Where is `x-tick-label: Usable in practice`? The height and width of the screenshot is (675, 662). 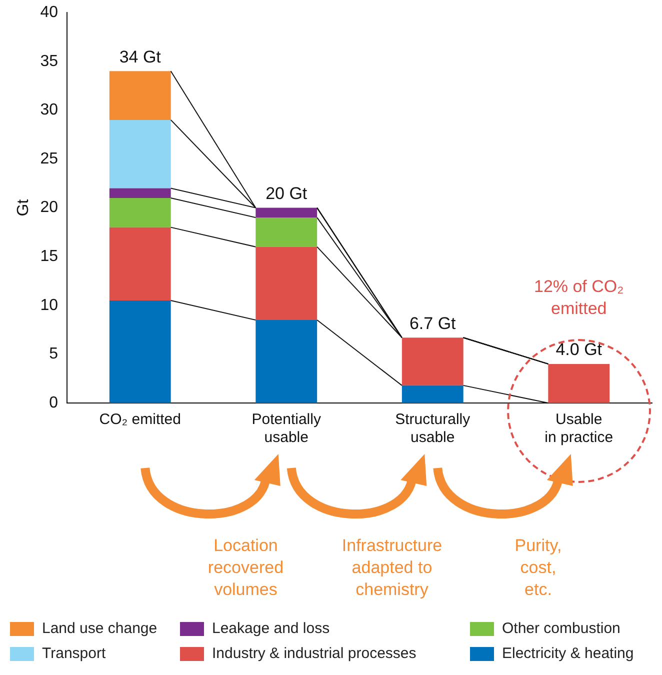
x-tick-label: Usable in practice is located at coordinates (579, 428).